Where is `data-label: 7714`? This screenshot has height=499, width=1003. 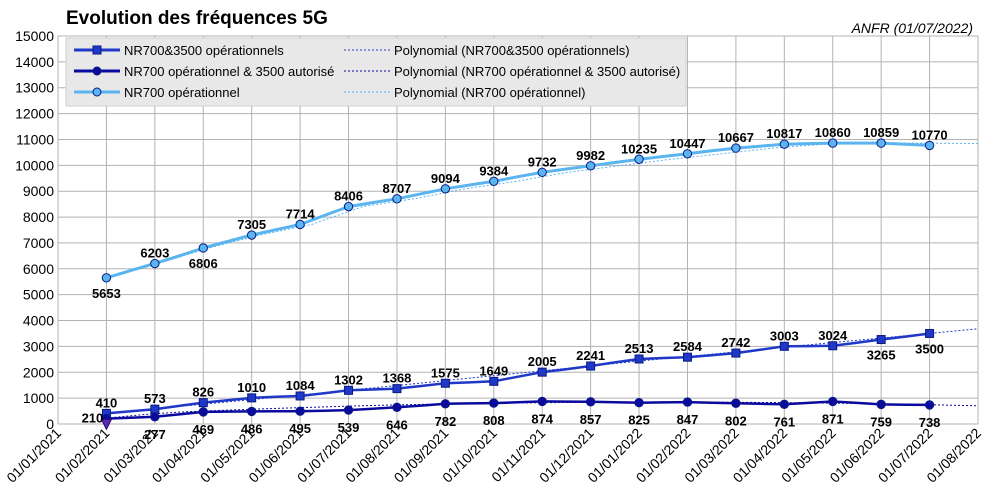
data-label: 7714 is located at coordinates (301, 213).